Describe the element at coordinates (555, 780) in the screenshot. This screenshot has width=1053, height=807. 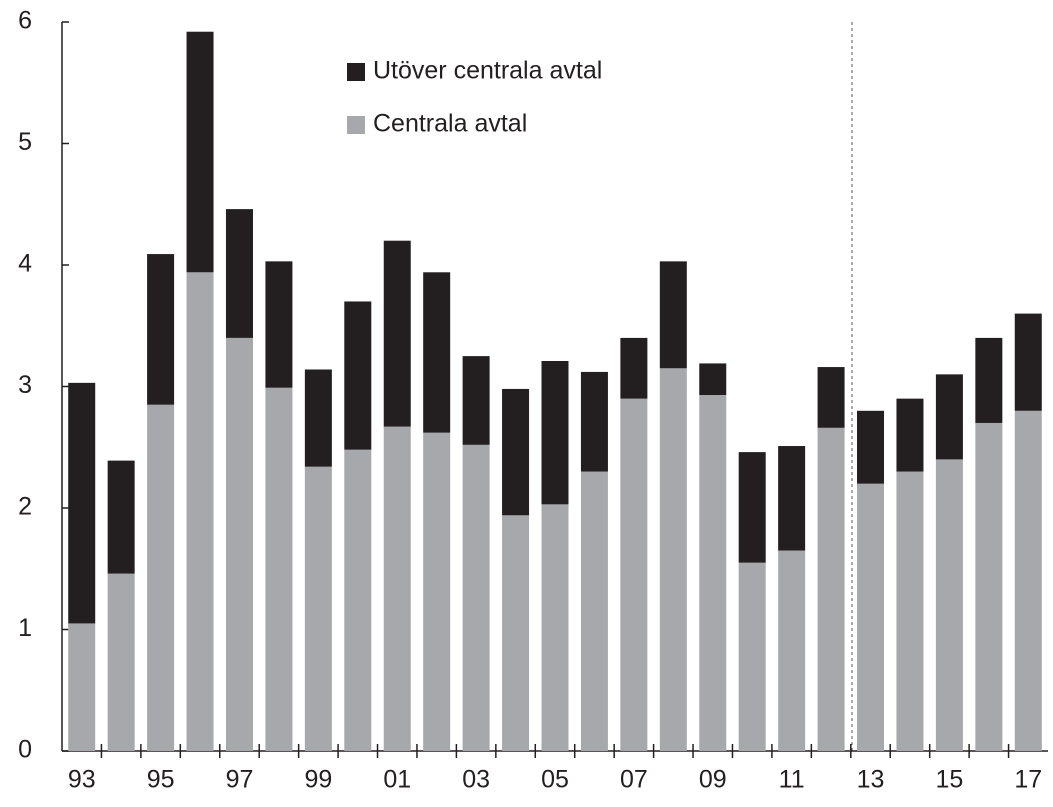
I see `x-tick-label: 05` at that location.